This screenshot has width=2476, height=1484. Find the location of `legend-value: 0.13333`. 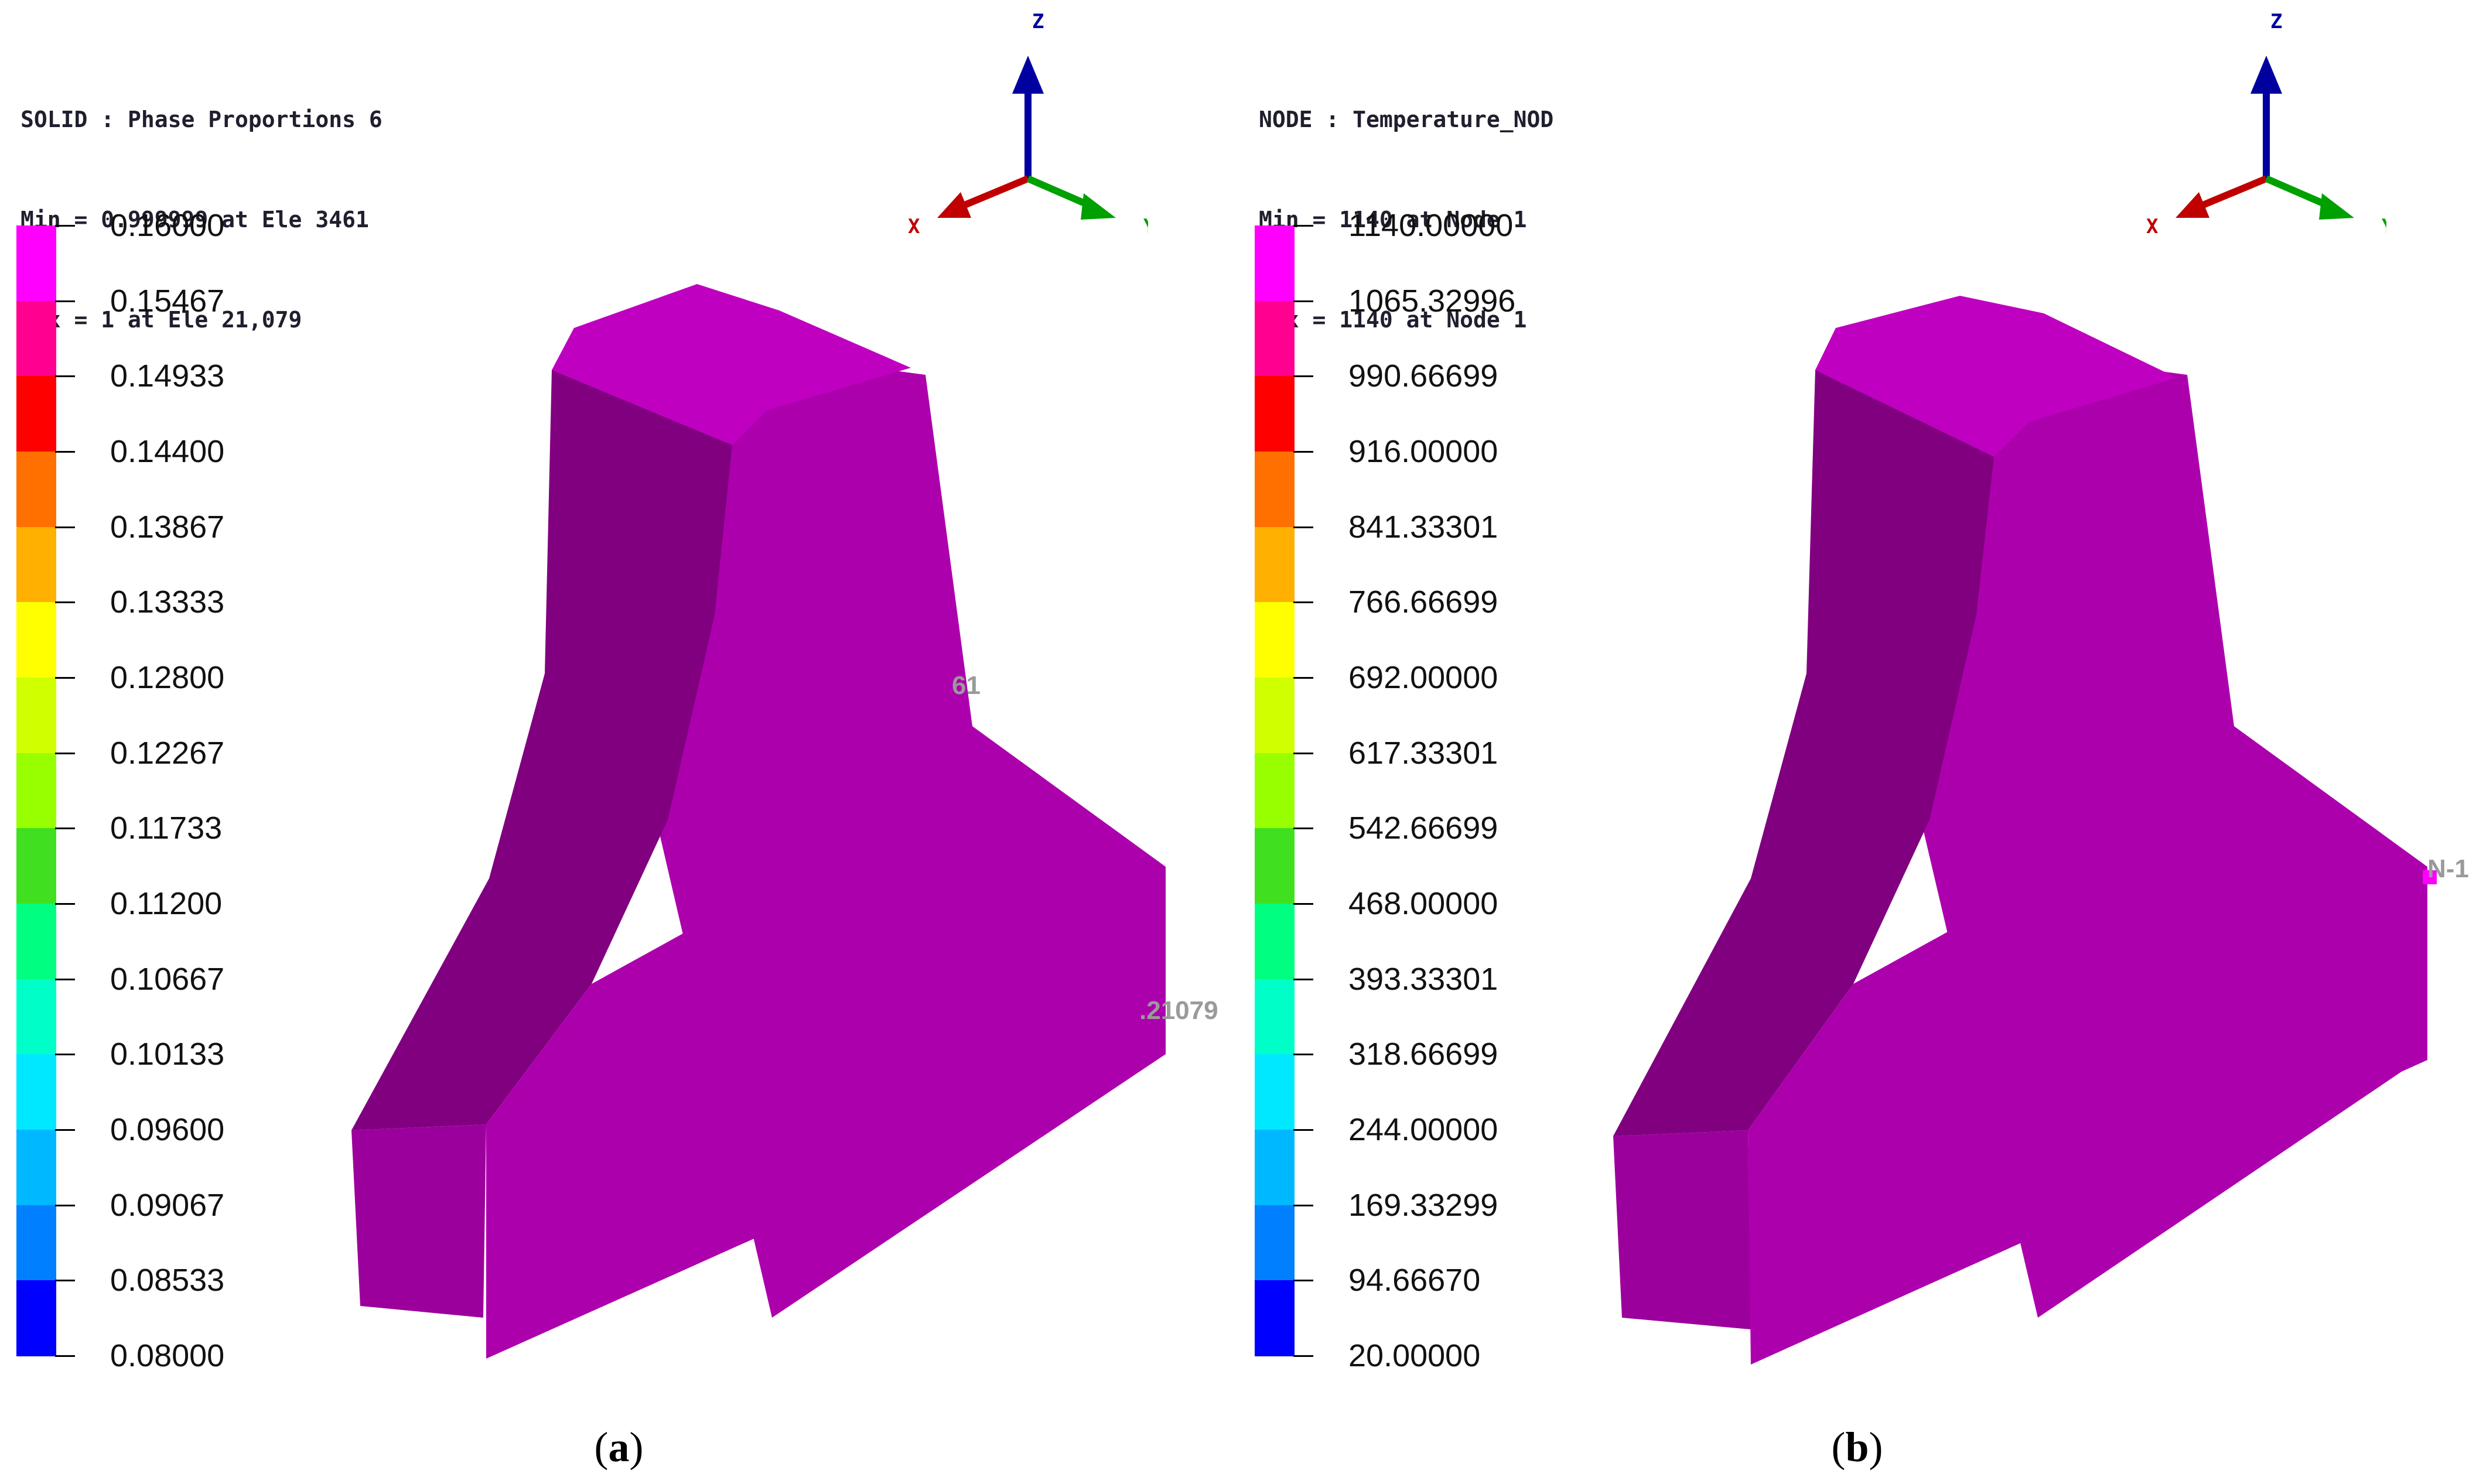

legend-value: 0.13333 is located at coordinates (168, 602).